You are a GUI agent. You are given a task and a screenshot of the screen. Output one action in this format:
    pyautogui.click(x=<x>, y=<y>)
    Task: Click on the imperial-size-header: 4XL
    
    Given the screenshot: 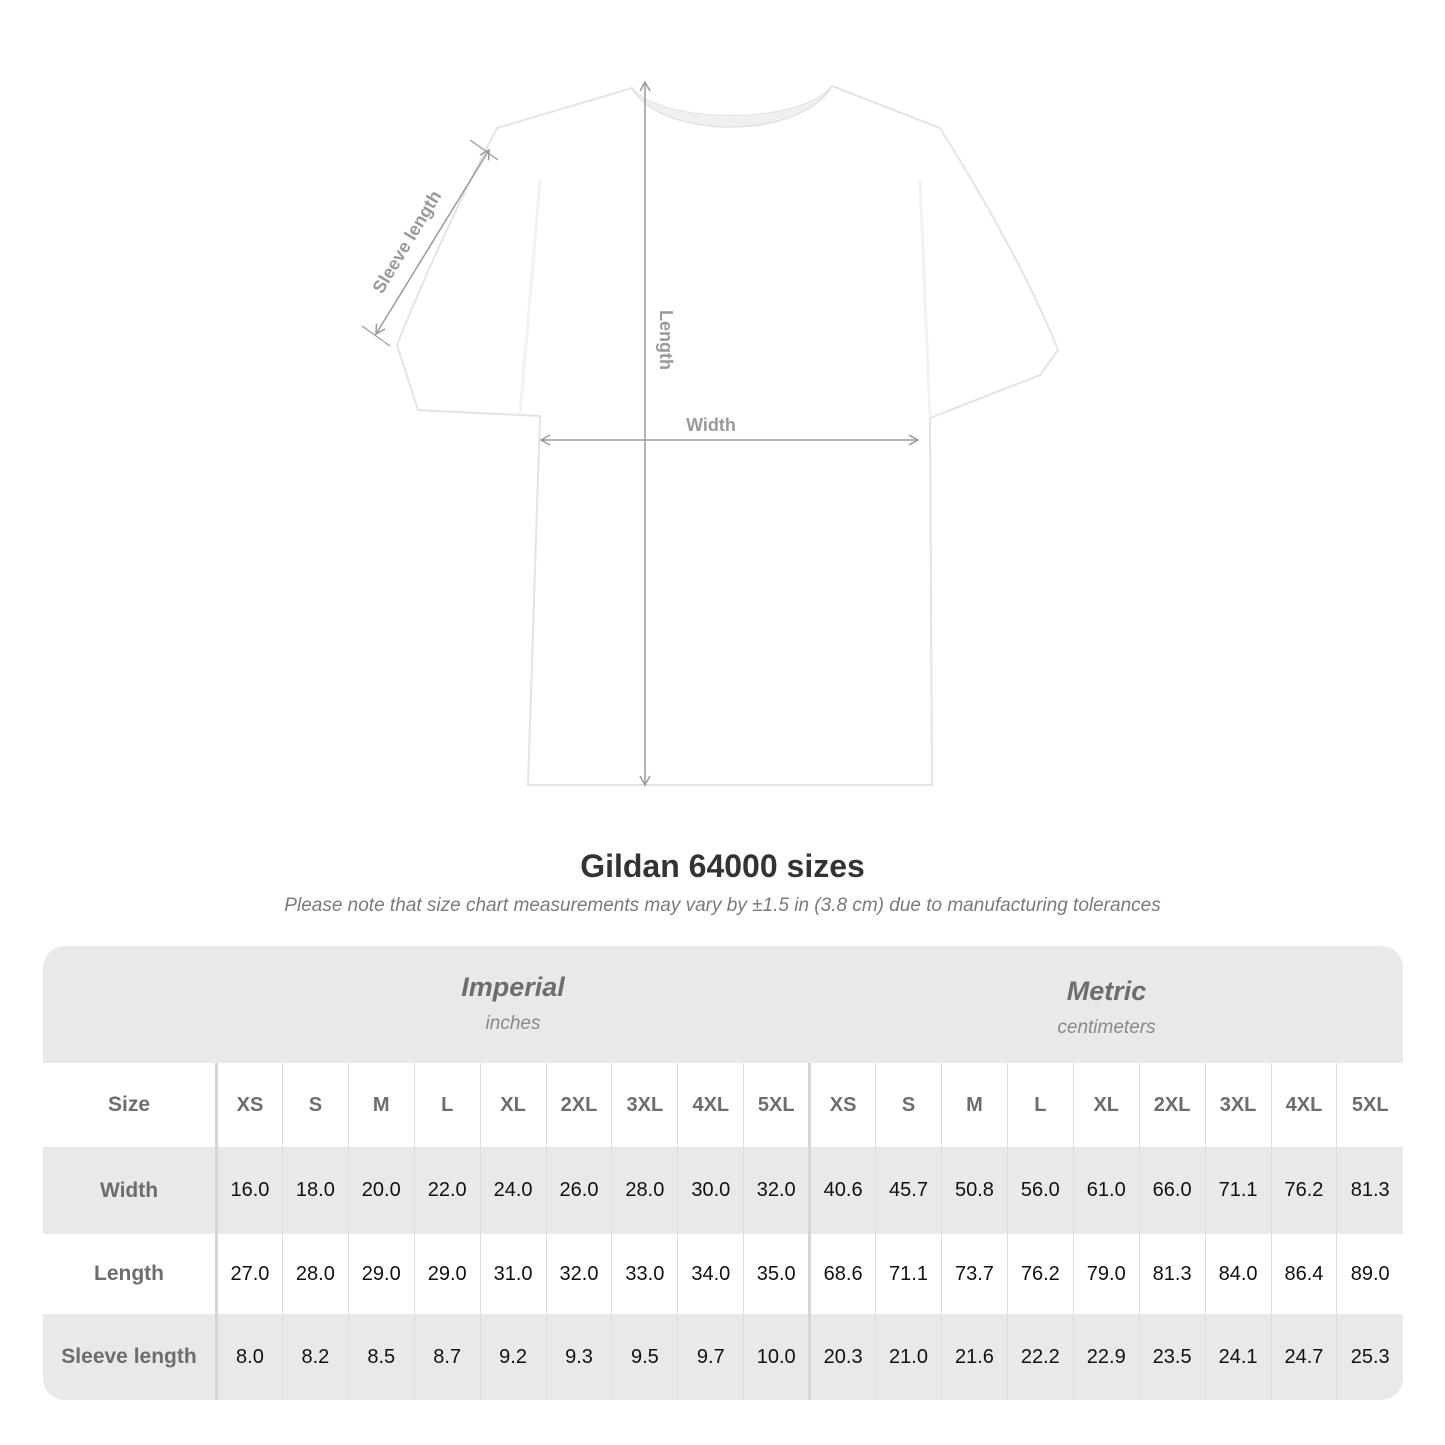 What is the action you would take?
    pyautogui.click(x=710, y=1105)
    